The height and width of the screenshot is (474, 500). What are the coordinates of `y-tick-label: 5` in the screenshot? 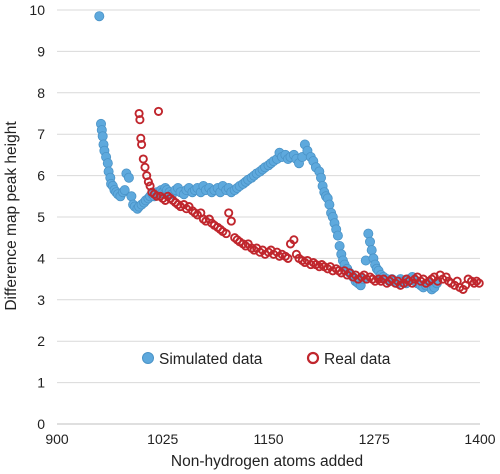 It's located at (41, 217).